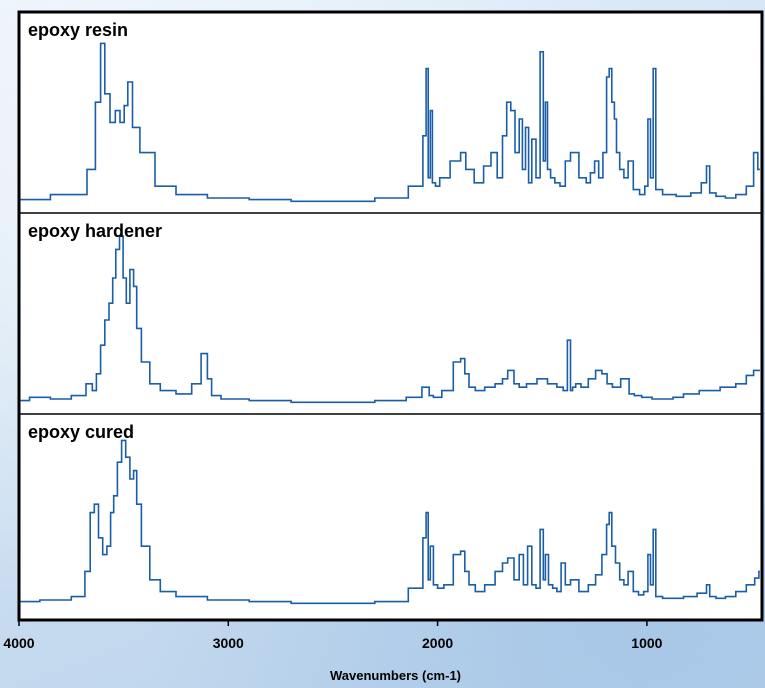 The image size is (765, 688). What do you see at coordinates (95, 231) in the screenshot?
I see `panel-title: epoxy hardener` at bounding box center [95, 231].